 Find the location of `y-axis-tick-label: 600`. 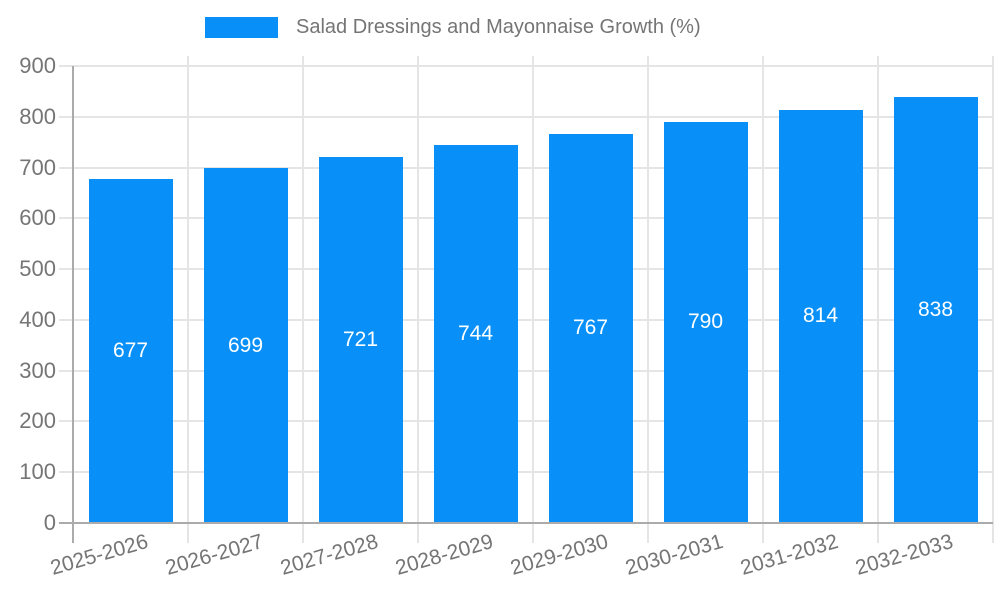

y-axis-tick-label: 600 is located at coordinates (37, 218).